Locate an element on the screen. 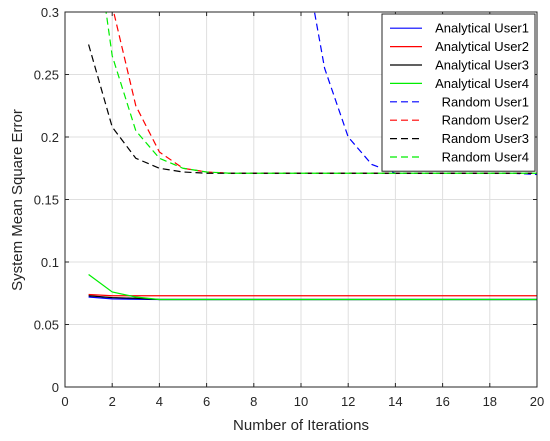 The height and width of the screenshot is (441, 550). y-tick-label: 0.05 is located at coordinates (46, 325).